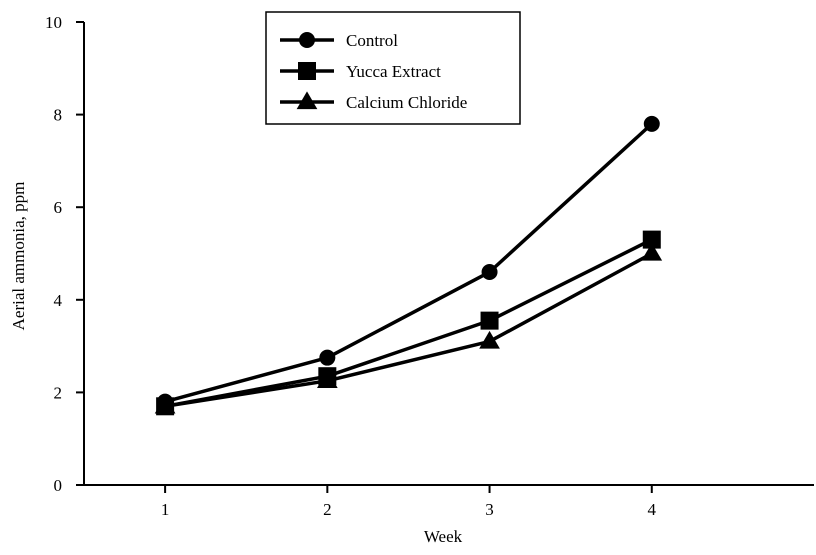 This screenshot has height=555, width=816. Describe the element at coordinates (339, 40) in the screenshot. I see `legend-entry-control: Control` at that location.